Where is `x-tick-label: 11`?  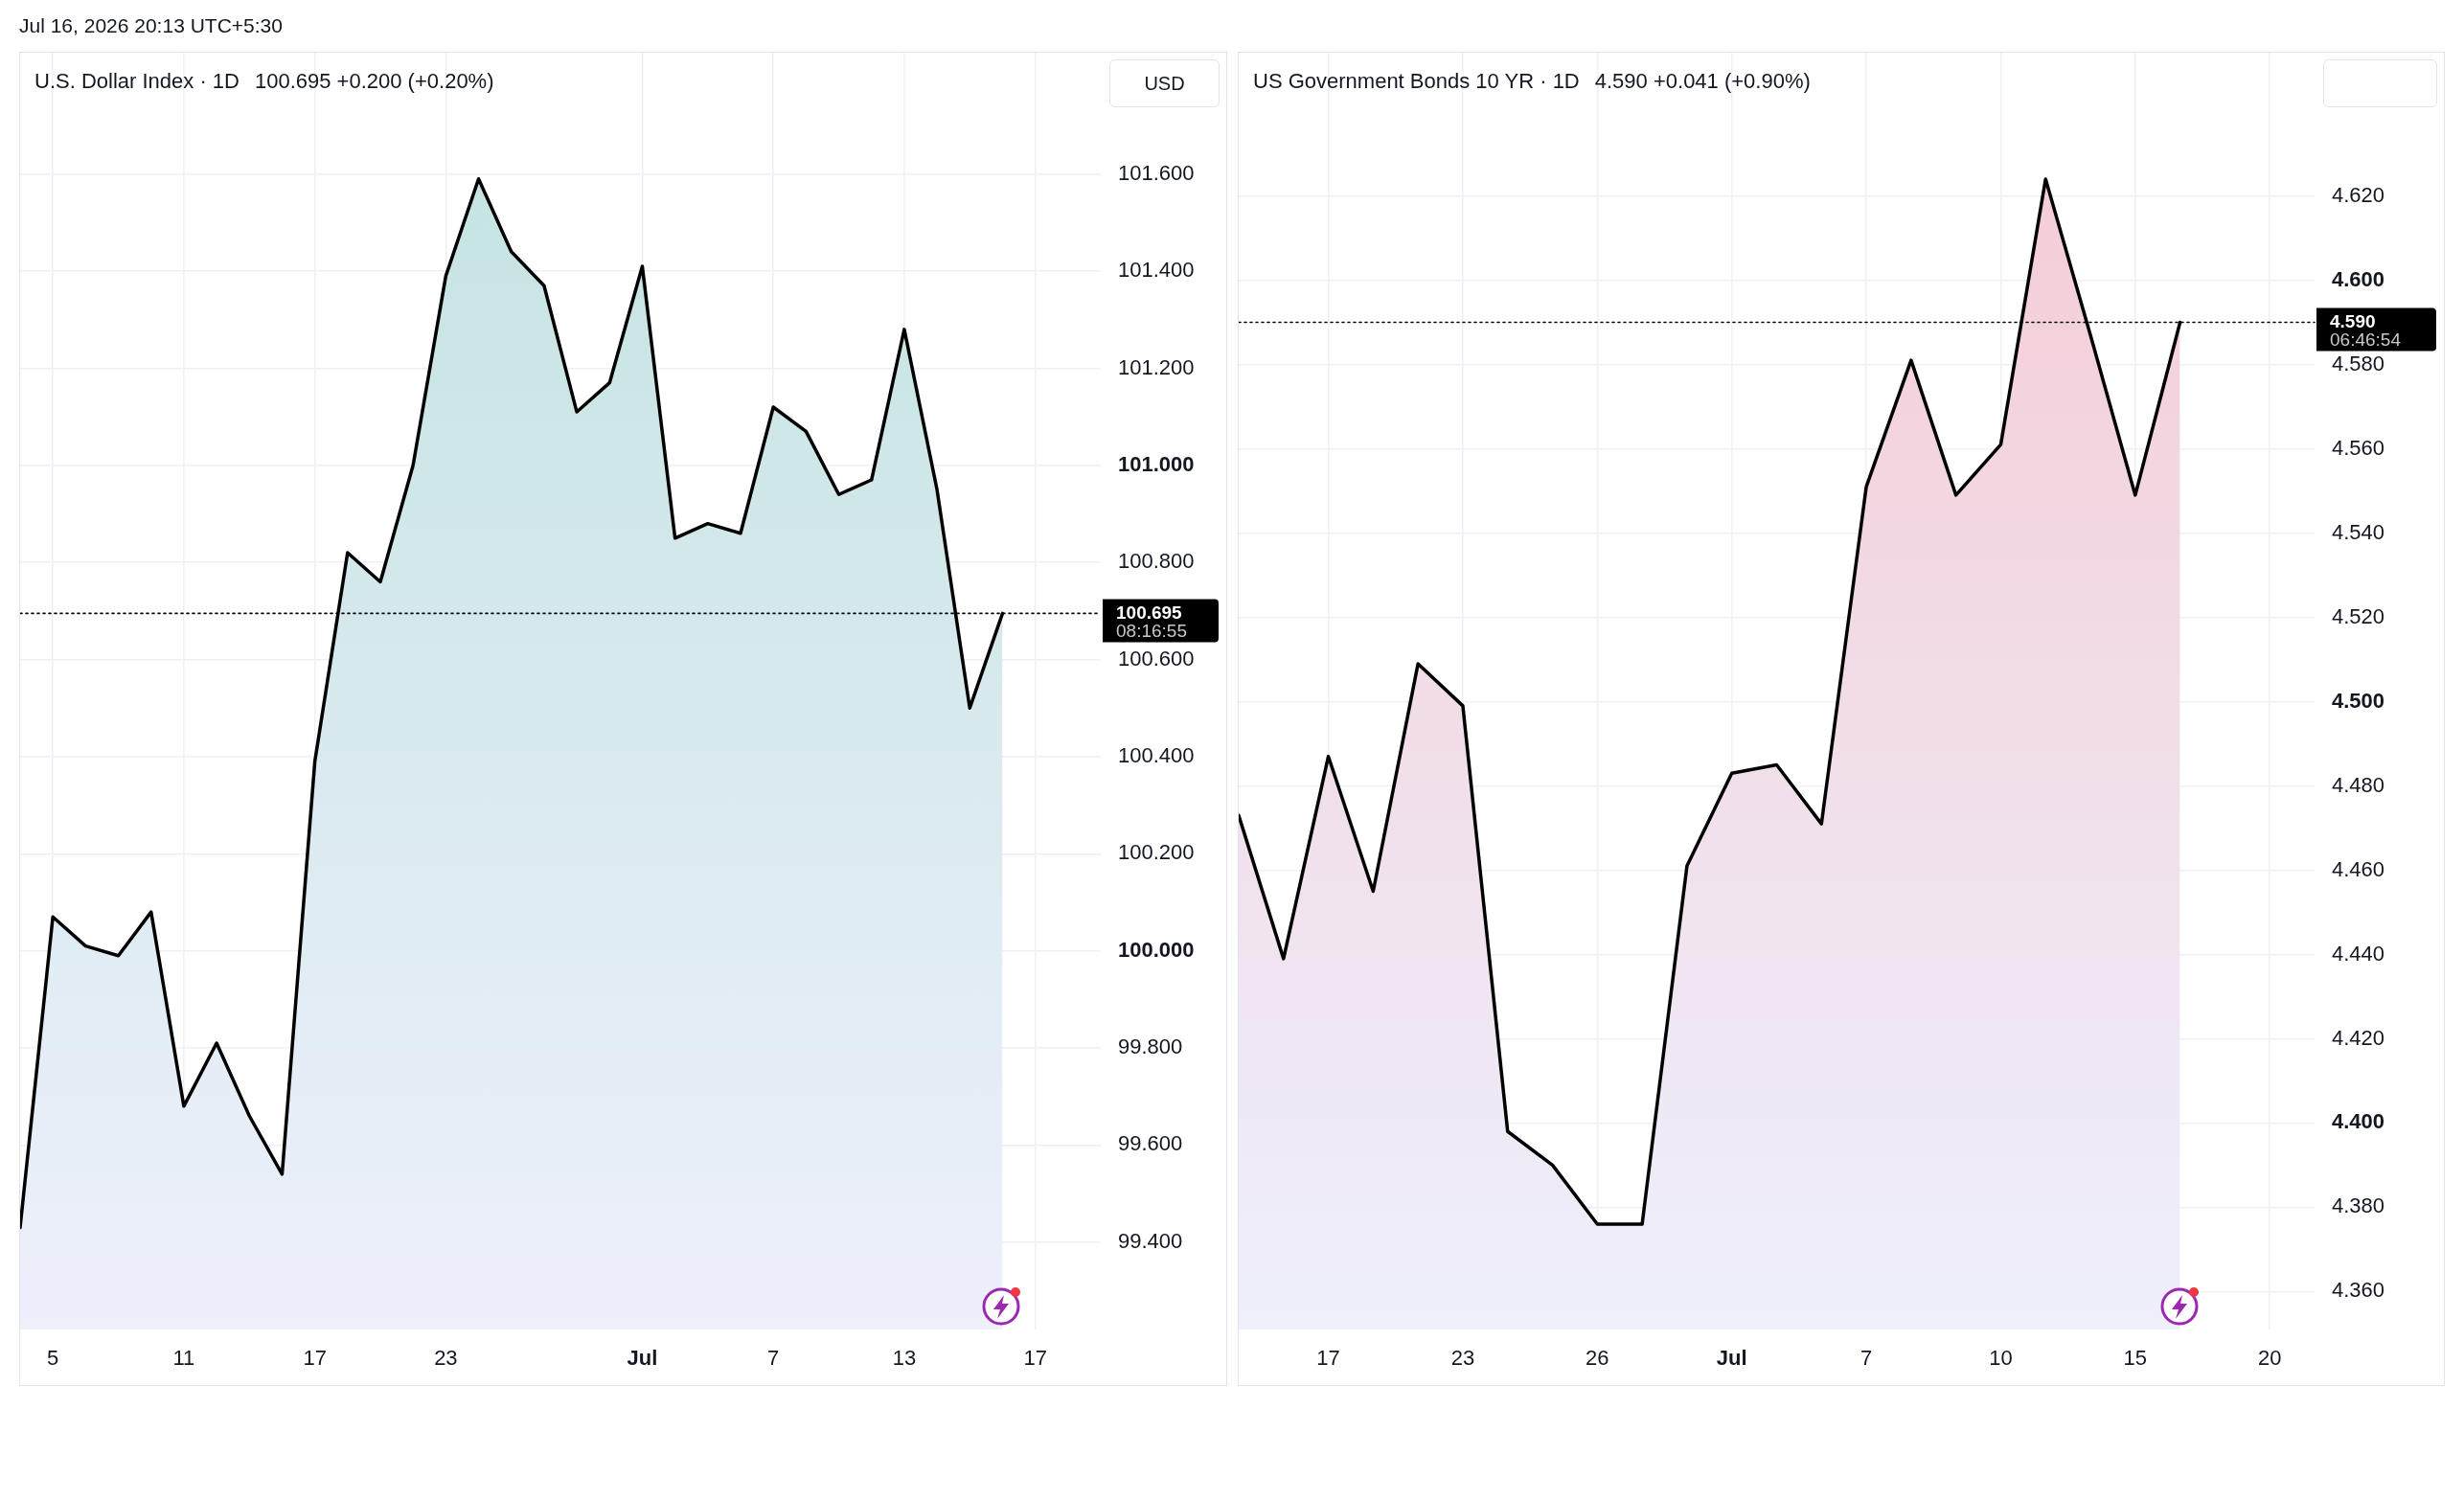 x-tick-label: 11 is located at coordinates (183, 1358).